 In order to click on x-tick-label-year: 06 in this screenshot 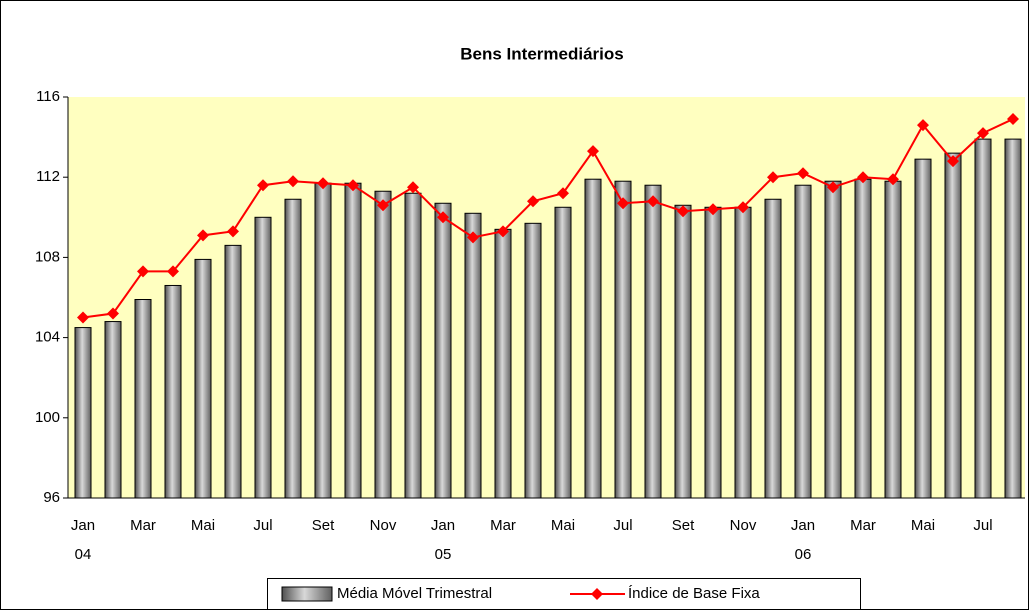, I will do `click(803, 554)`.